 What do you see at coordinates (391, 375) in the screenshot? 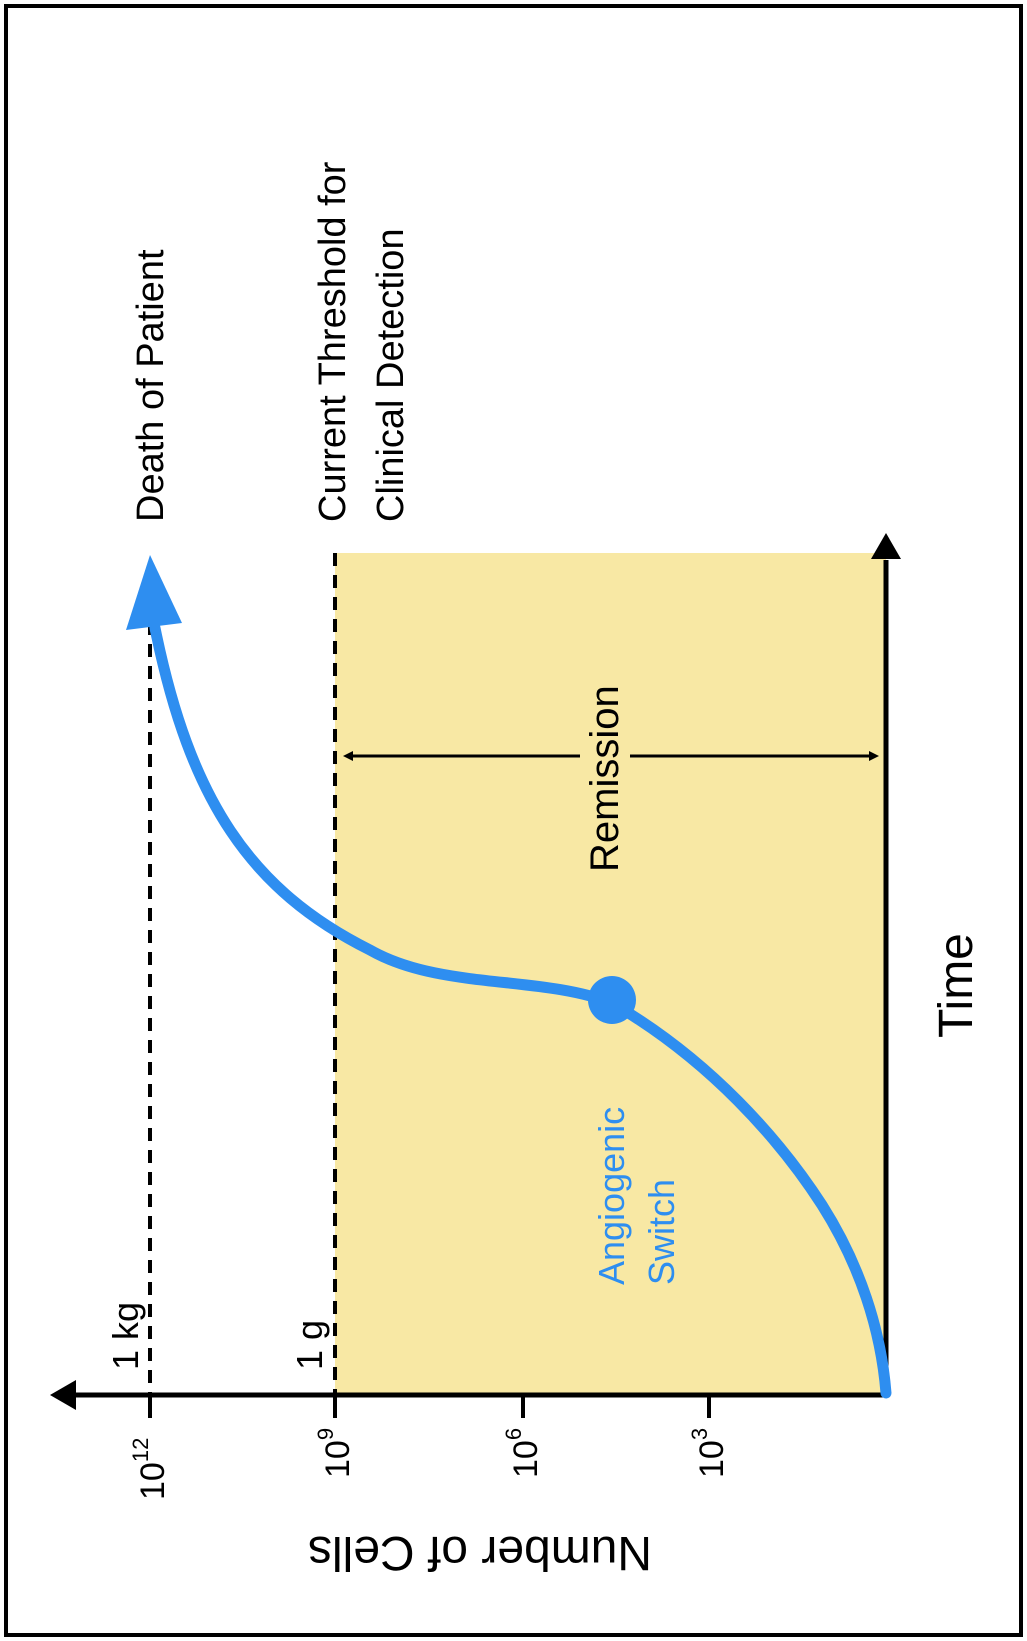
I see `clinical-detection-label-line2: Clinical Detection` at bounding box center [391, 375].